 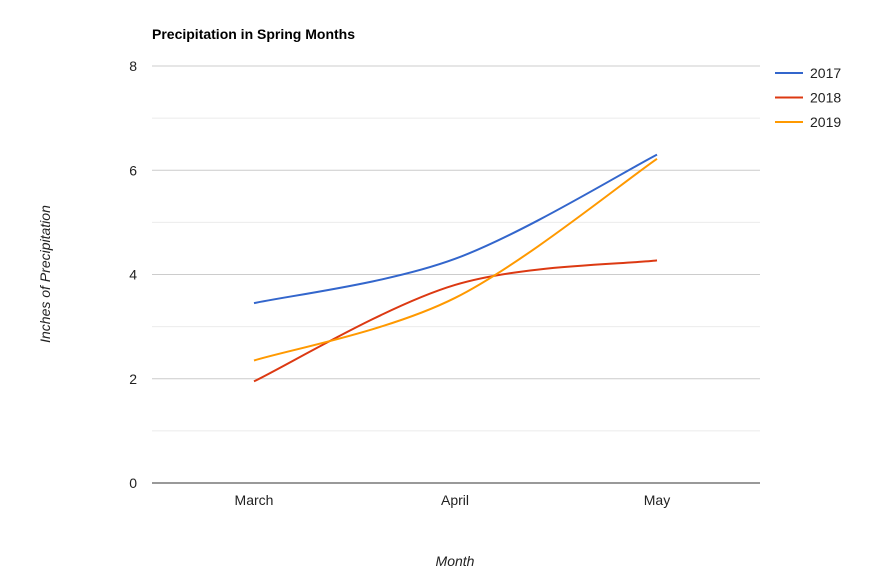 I want to click on y-tick-label: 8, so click(x=133, y=66).